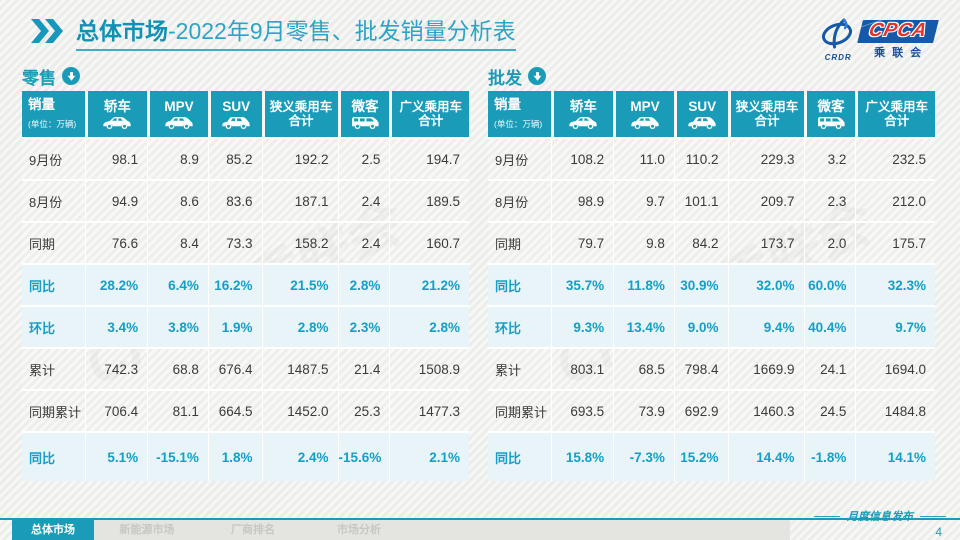 The height and width of the screenshot is (540, 960). What do you see at coordinates (363, 368) in the screenshot?
I see `cell-value: 21.4` at bounding box center [363, 368].